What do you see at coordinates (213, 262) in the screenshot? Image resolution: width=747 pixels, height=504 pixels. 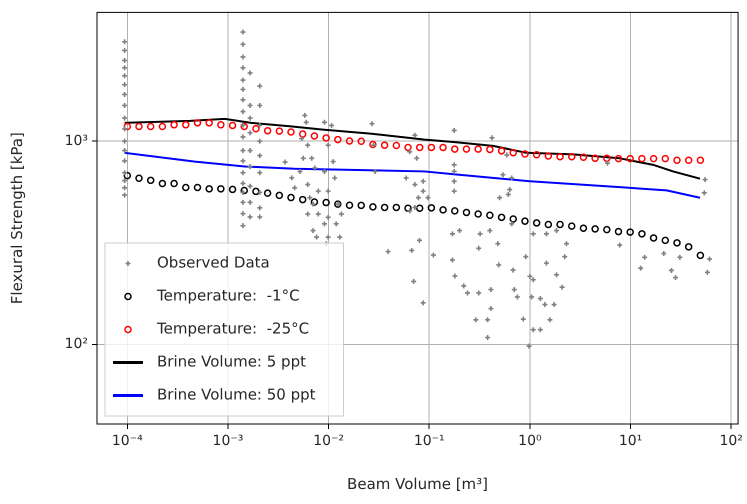 I see `legend-label: Observed Data` at bounding box center [213, 262].